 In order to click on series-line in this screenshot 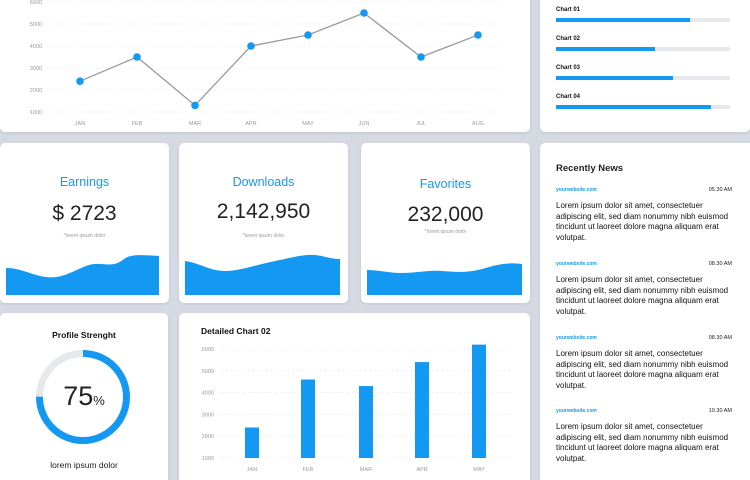, I will do `click(279, 59)`.